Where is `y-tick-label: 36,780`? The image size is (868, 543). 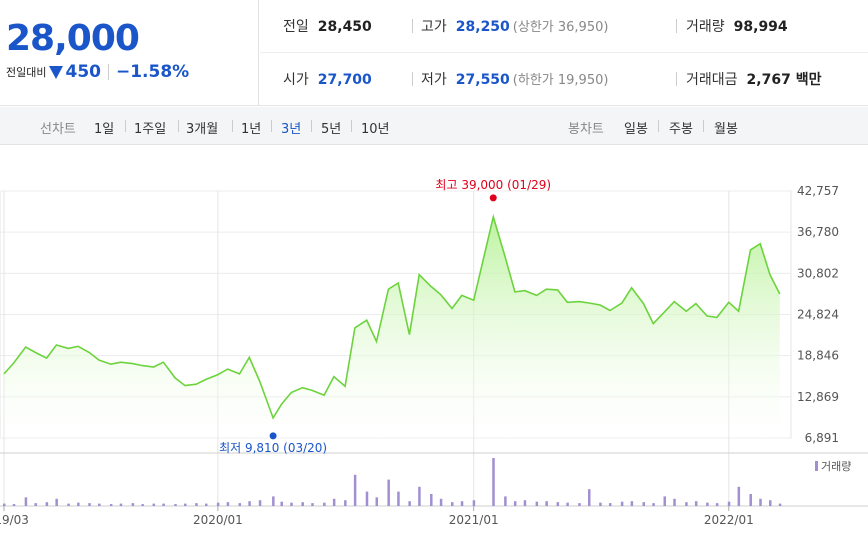
y-tick-label: 36,780 is located at coordinates (818, 232).